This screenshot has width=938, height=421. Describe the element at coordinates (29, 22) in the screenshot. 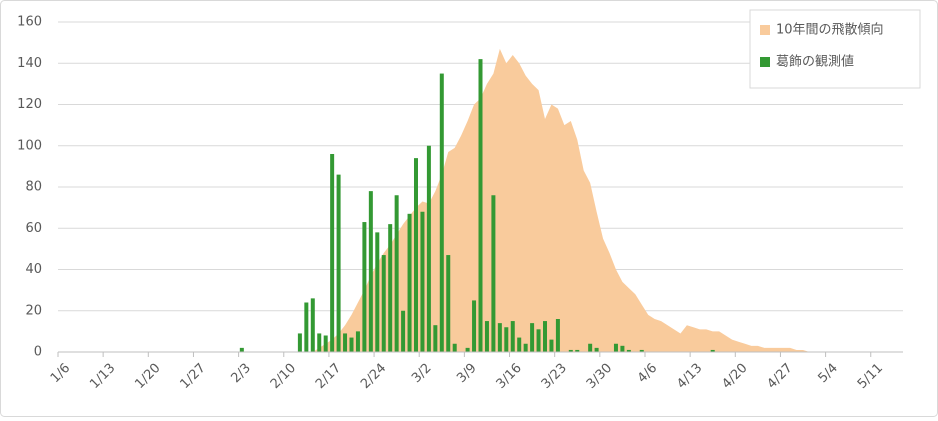

I see `y-tick-label: 160` at that location.